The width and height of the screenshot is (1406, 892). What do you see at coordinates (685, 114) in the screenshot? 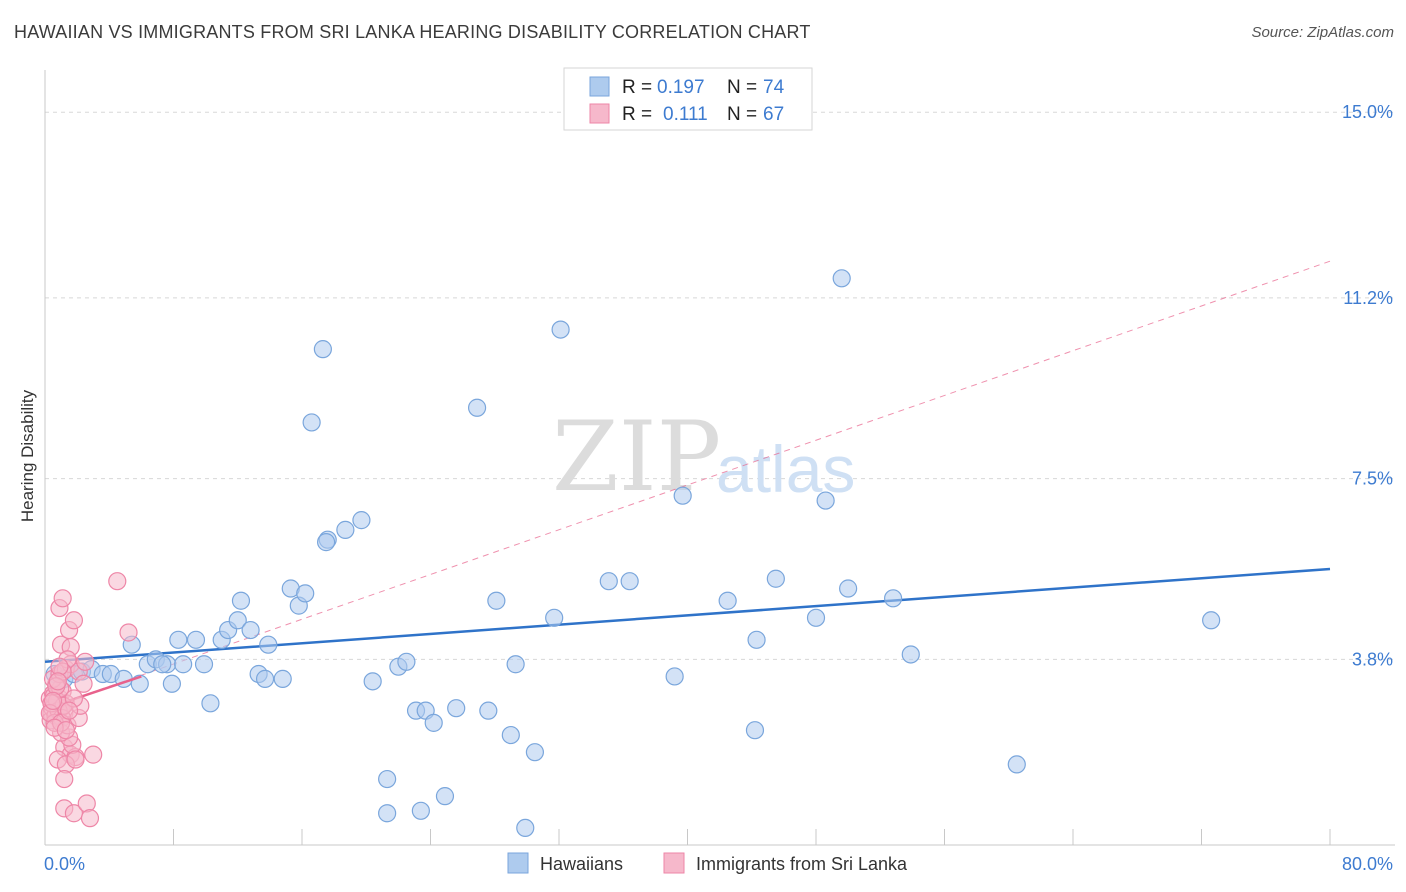
I see `legend-r-value: 0.111` at bounding box center [685, 114].